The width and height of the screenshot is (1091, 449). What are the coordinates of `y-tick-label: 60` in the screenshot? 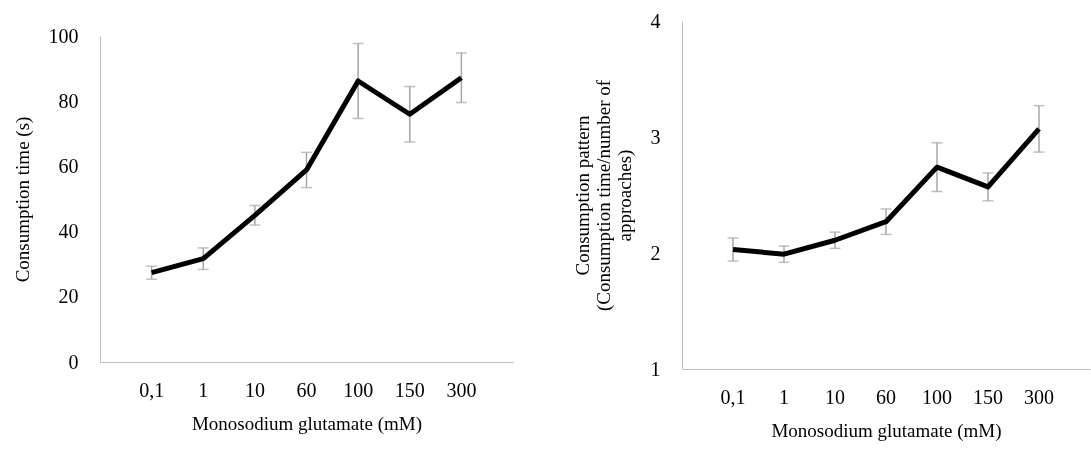 It's located at (68, 165).